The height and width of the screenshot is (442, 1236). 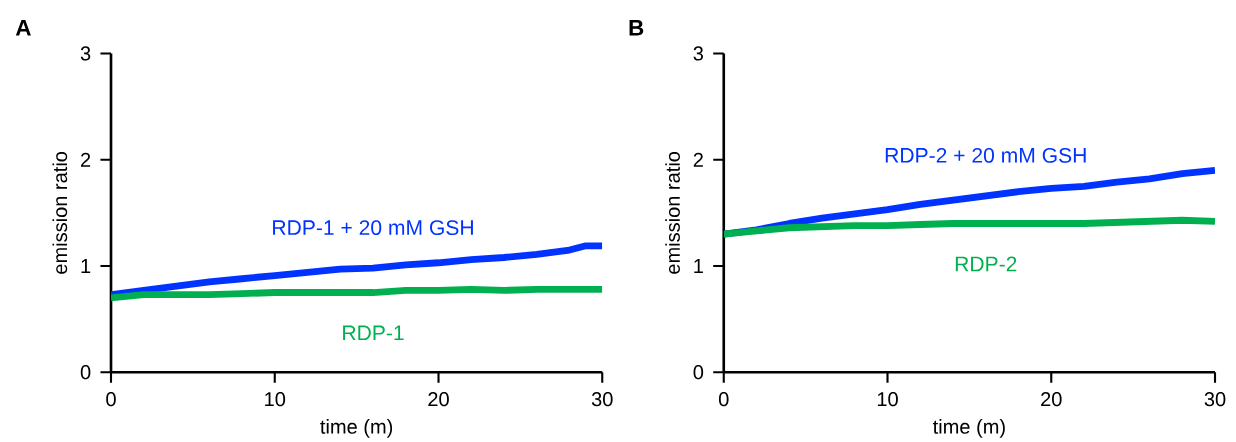 What do you see at coordinates (373, 333) in the screenshot?
I see `series-label: RDP-1` at bounding box center [373, 333].